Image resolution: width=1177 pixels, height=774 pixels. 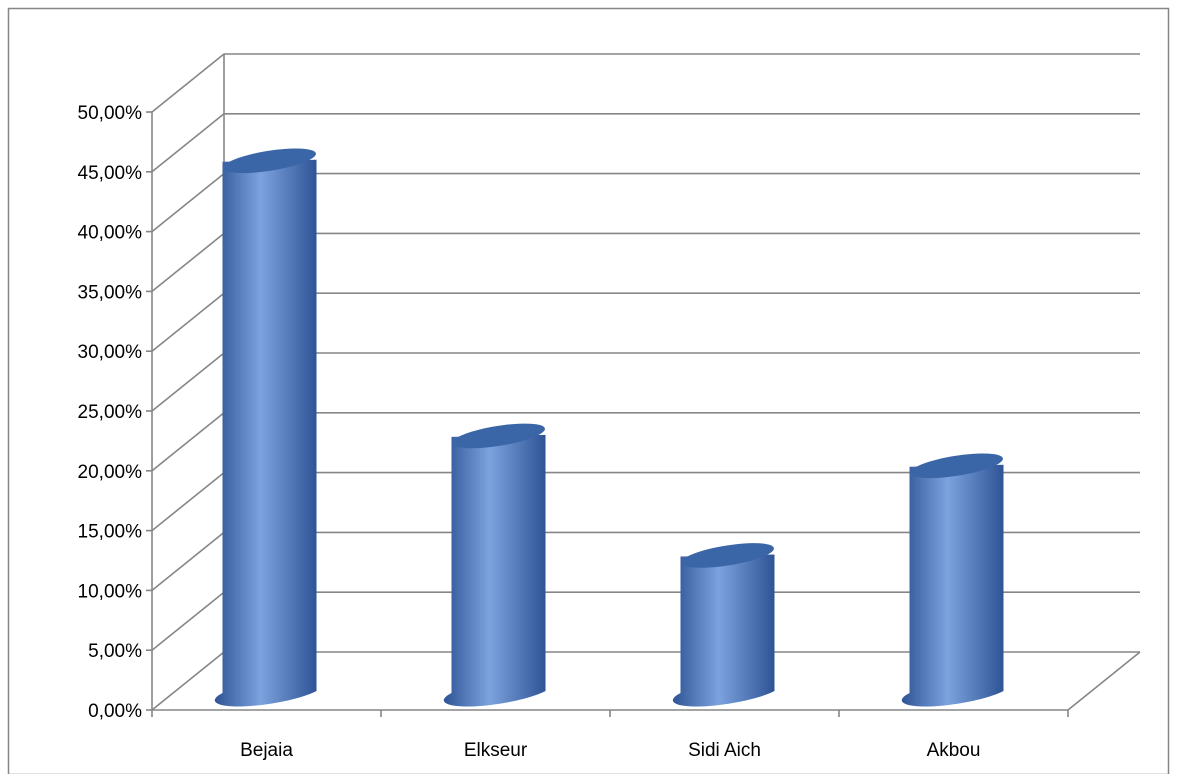 What do you see at coordinates (110, 233) in the screenshot?
I see `y-tick-label: 40,00%` at bounding box center [110, 233].